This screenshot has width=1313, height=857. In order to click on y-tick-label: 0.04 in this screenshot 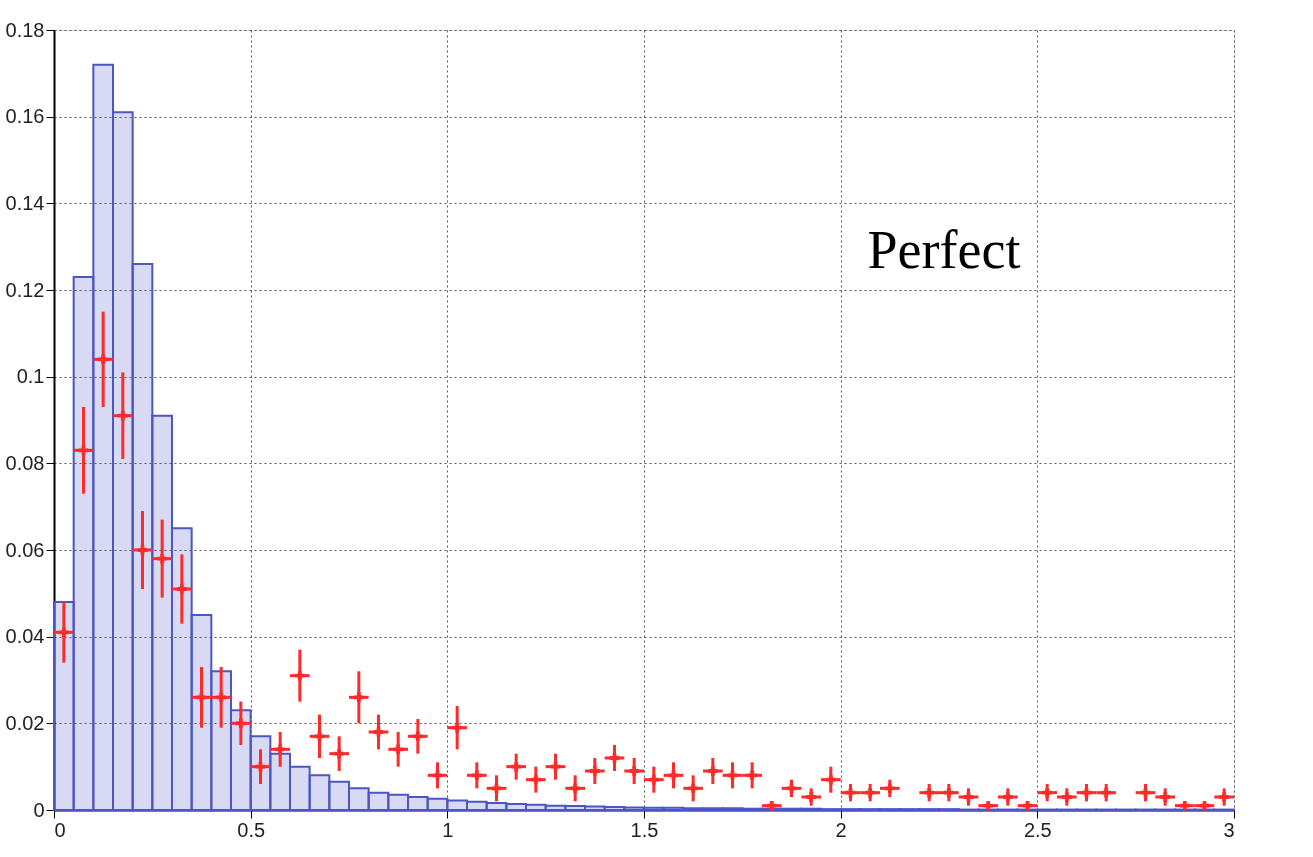, I will do `click(25, 636)`.